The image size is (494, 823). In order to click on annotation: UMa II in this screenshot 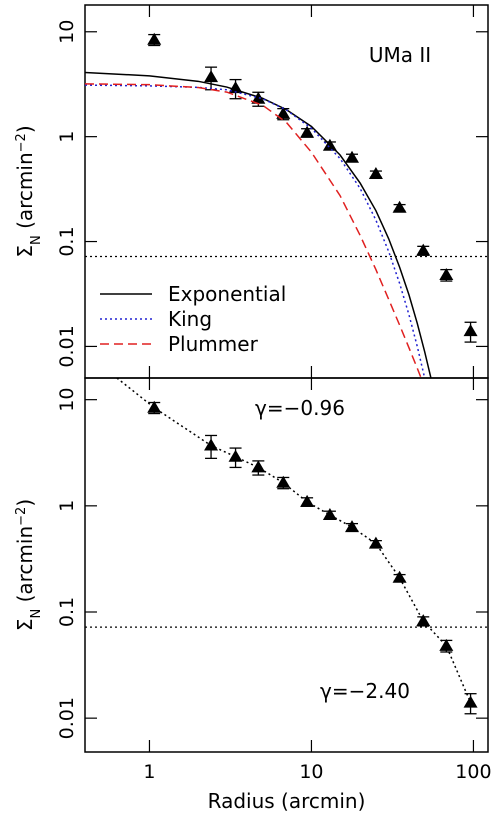, I will do `click(400, 55)`.